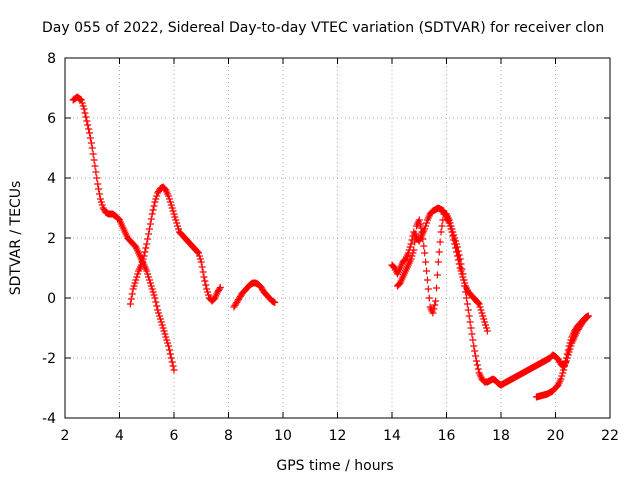 Image resolution: width=640 pixels, height=480 pixels. Describe the element at coordinates (51, 179) in the screenshot. I see `y-tick-label: 4` at that location.